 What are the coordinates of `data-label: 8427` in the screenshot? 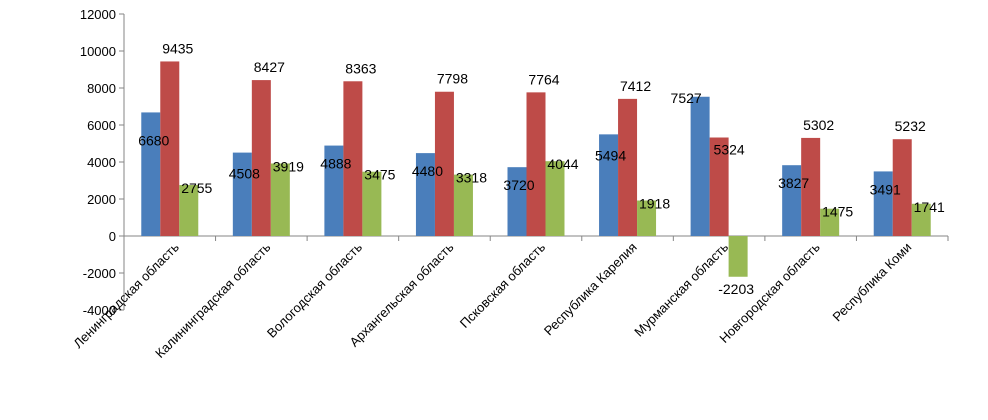 It's located at (269, 67).